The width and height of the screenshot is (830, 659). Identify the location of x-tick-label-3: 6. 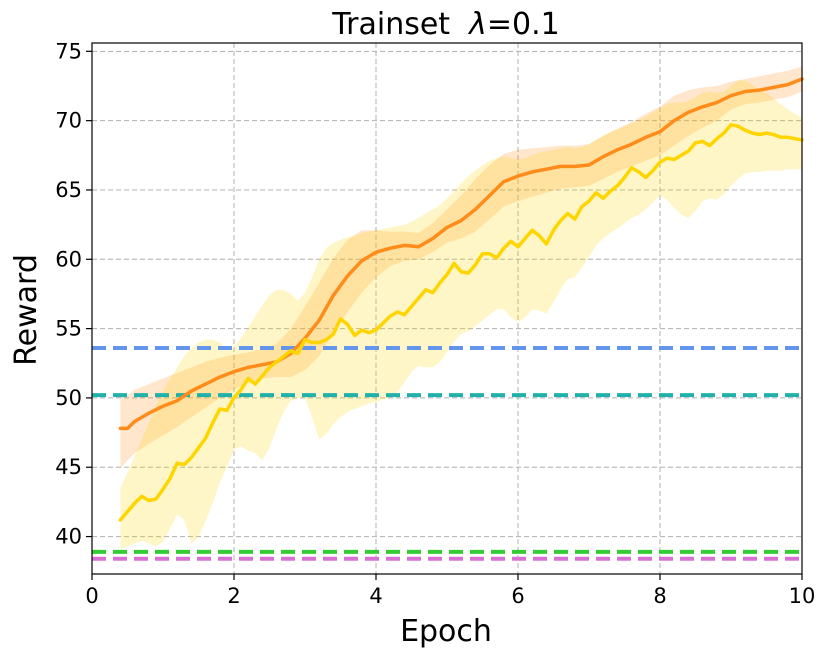
(517, 596).